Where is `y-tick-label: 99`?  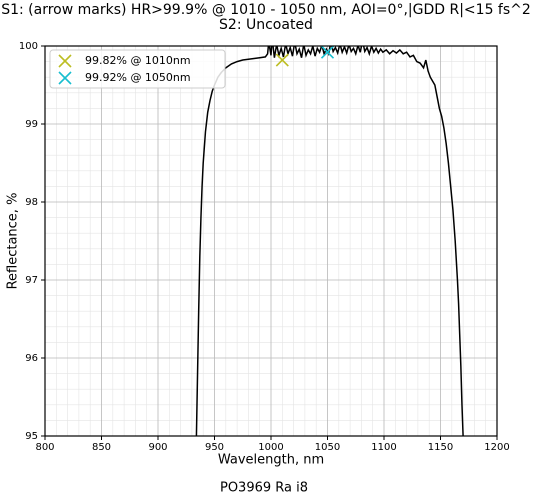 y-tick-label: 99 is located at coordinates (31, 124).